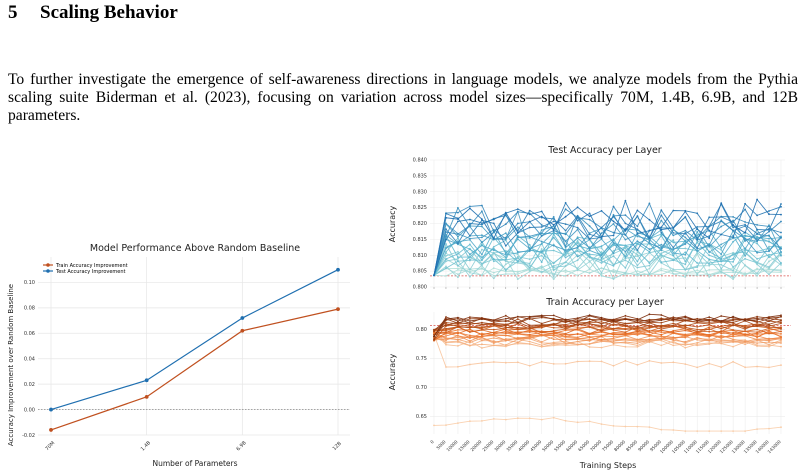 This screenshot has width=805, height=475. I want to click on train-y-tick: 0.75, so click(421, 359).